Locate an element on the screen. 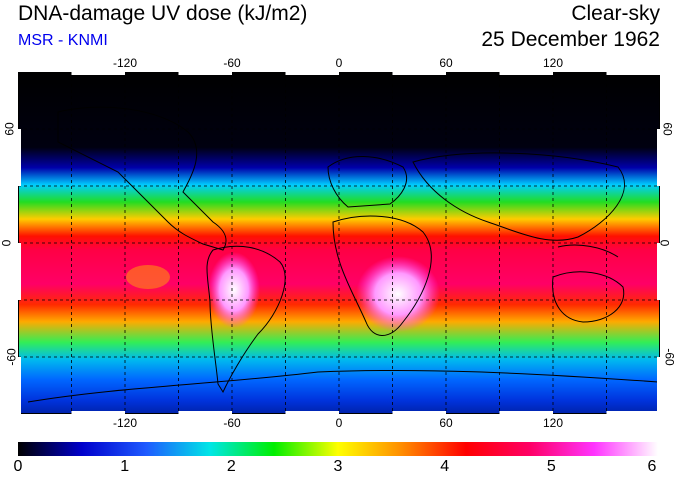  lon-label-bottom-3: 0 is located at coordinates (339, 423).